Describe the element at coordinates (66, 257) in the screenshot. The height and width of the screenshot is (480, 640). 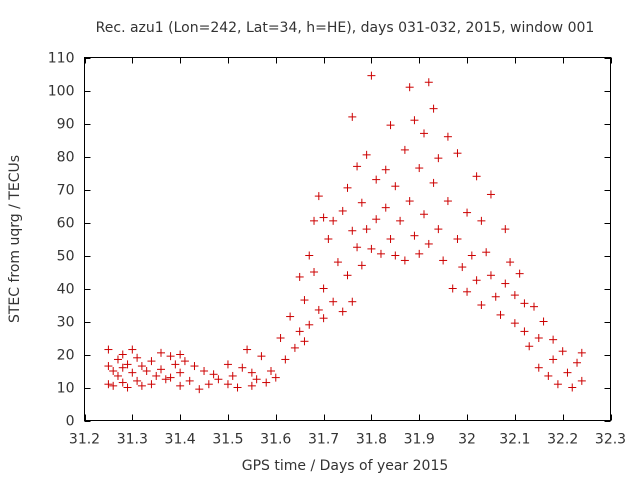
I see `y-tick-label: 50` at that location.